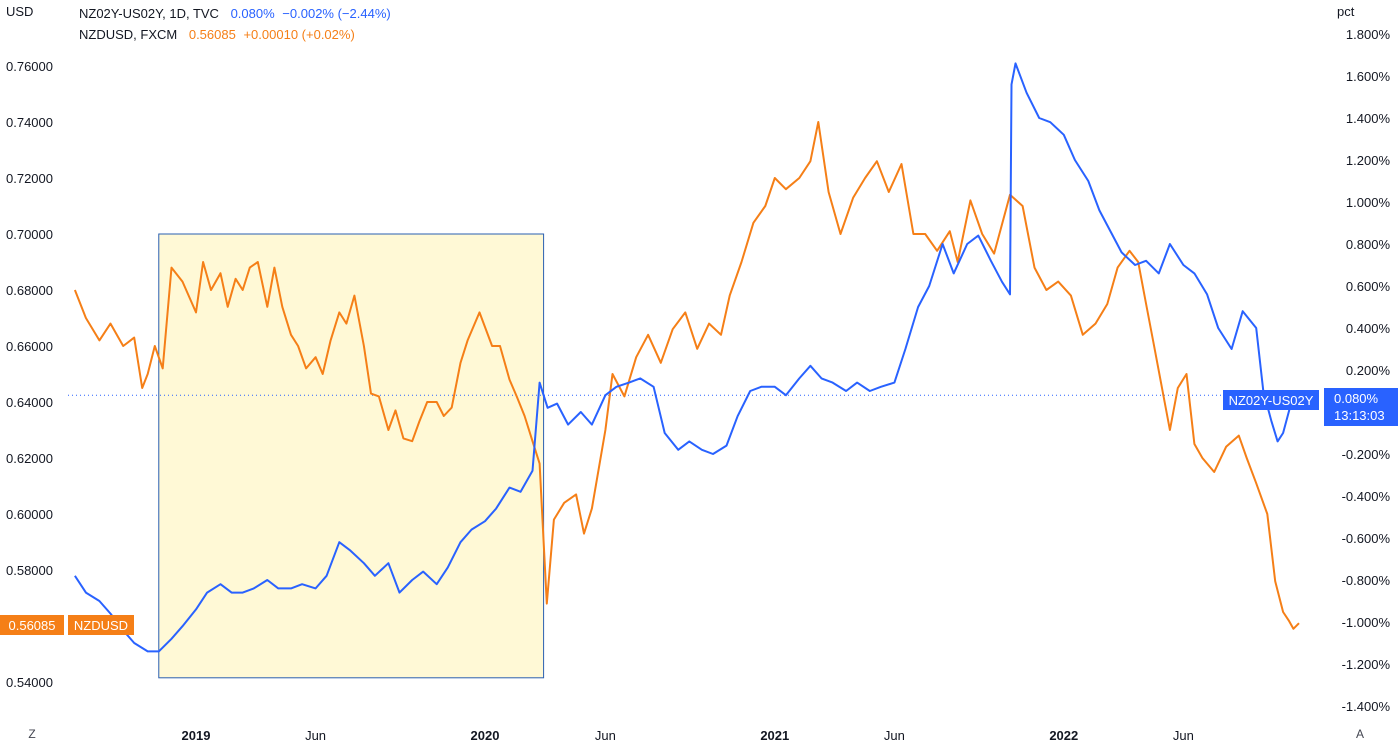 The image size is (1398, 747). I want to click on time-axis-tick-label: 2022, so click(1063, 735).